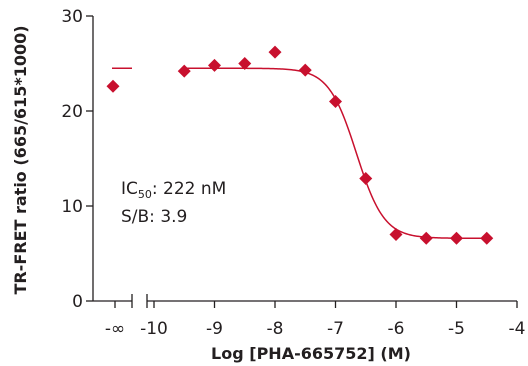 The width and height of the screenshot is (528, 366). I want to click on ic50-annotation: IC50: 222 nM, so click(173, 190).